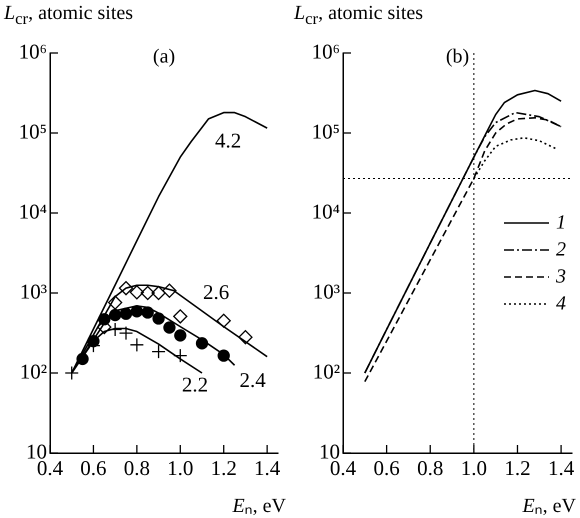 Image resolution: width=580 pixels, height=518 pixels. Describe the element at coordinates (164, 56) in the screenshot. I see `chart-title: (a)` at that location.